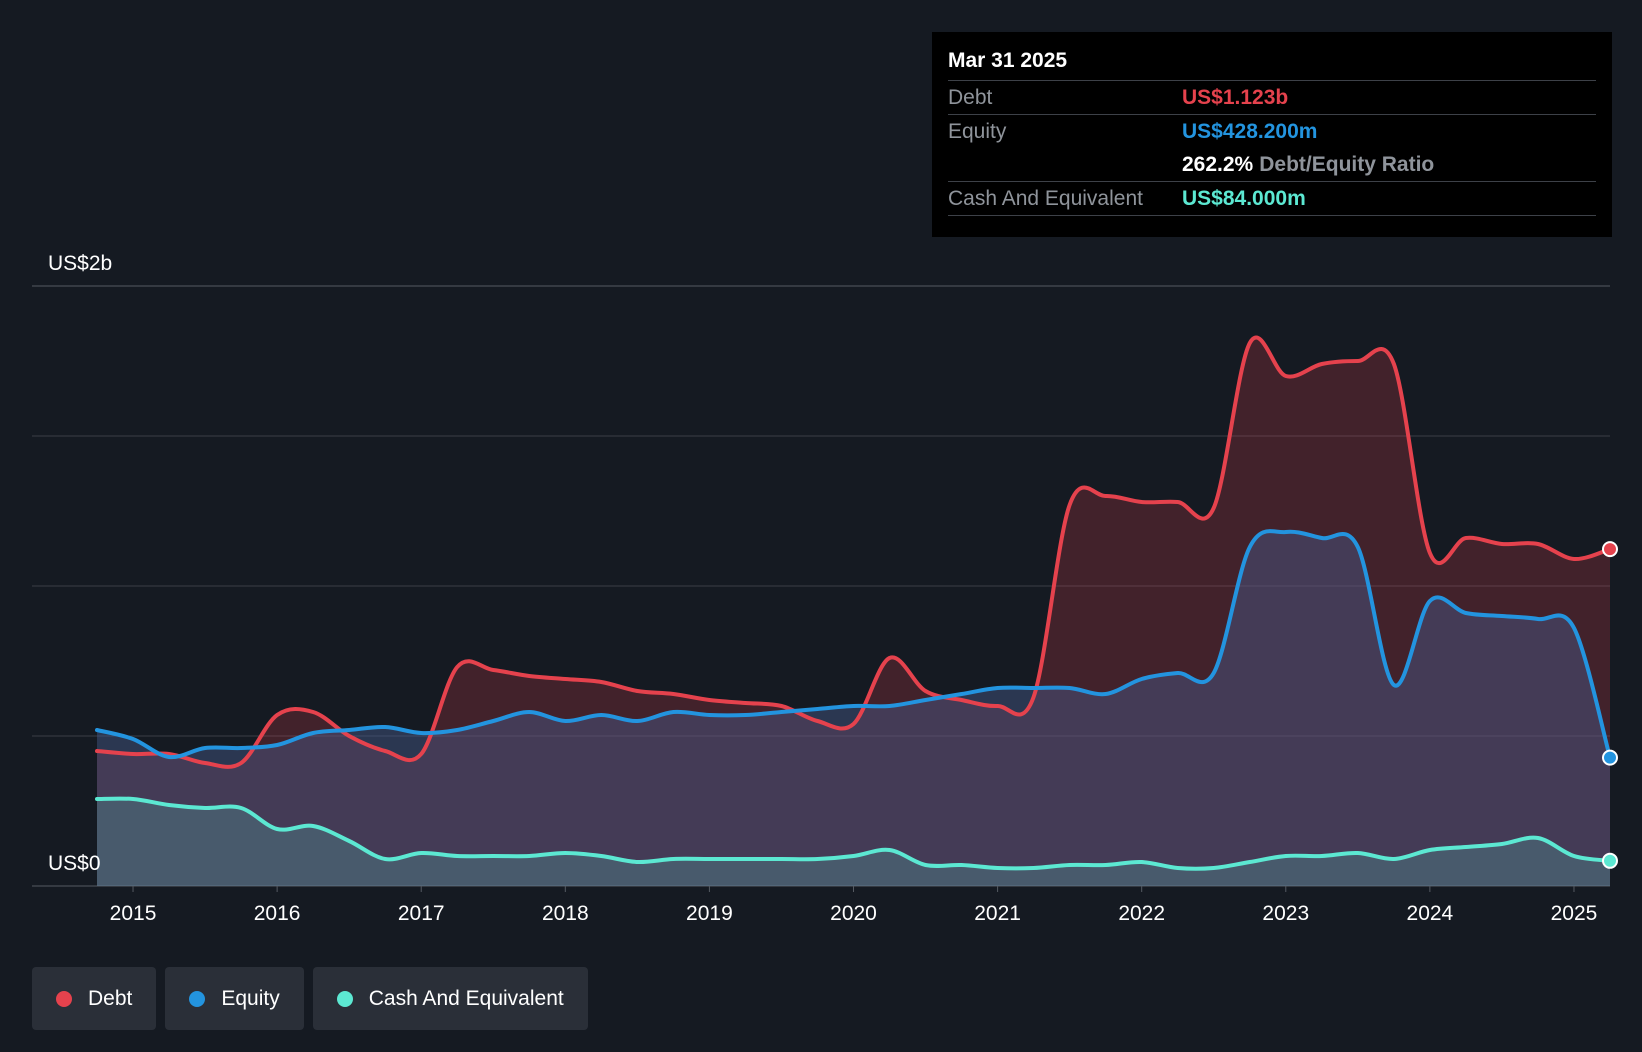  Describe the element at coordinates (1008, 60) in the screenshot. I see `tooltip-date: Mar 31 2025` at that location.